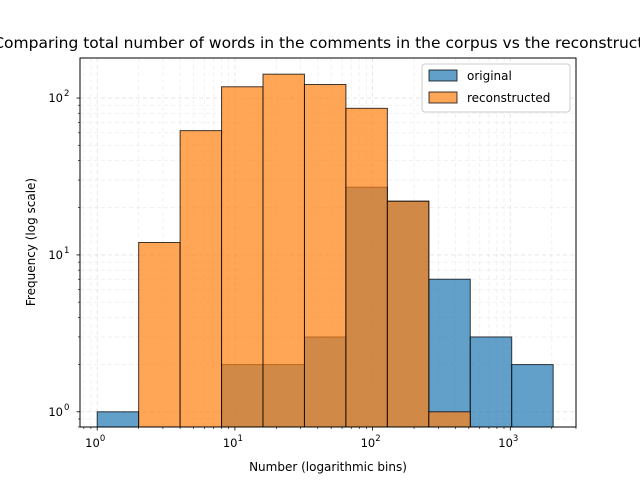 The width and height of the screenshot is (640, 480). I want to click on x-tick-label: 10⁰, so click(95, 442).